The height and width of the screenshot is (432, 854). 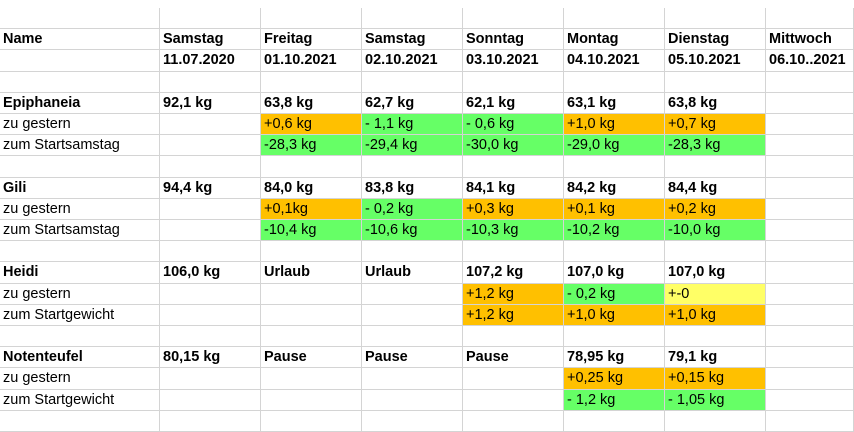 I want to click on cell-r2-c3: 02.10.2021, so click(x=412, y=61).